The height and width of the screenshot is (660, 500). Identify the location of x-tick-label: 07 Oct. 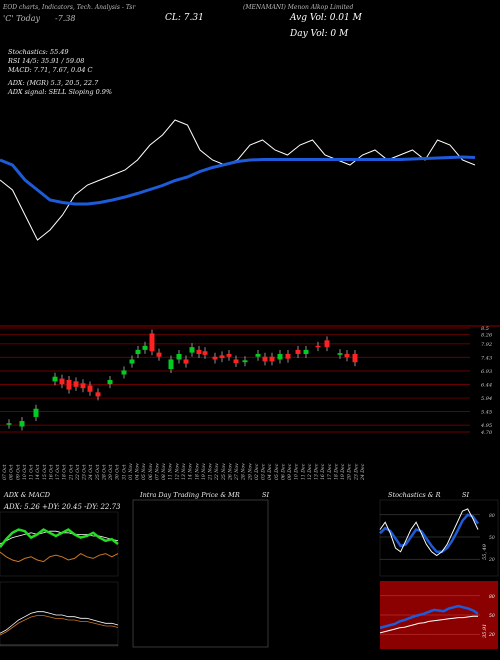
(5, 472).